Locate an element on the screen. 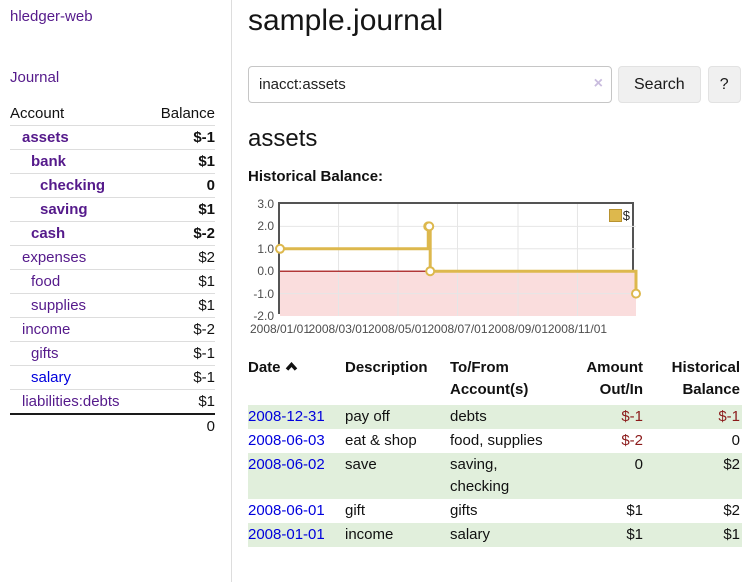  transaction-amount: $-2 is located at coordinates (632, 440).